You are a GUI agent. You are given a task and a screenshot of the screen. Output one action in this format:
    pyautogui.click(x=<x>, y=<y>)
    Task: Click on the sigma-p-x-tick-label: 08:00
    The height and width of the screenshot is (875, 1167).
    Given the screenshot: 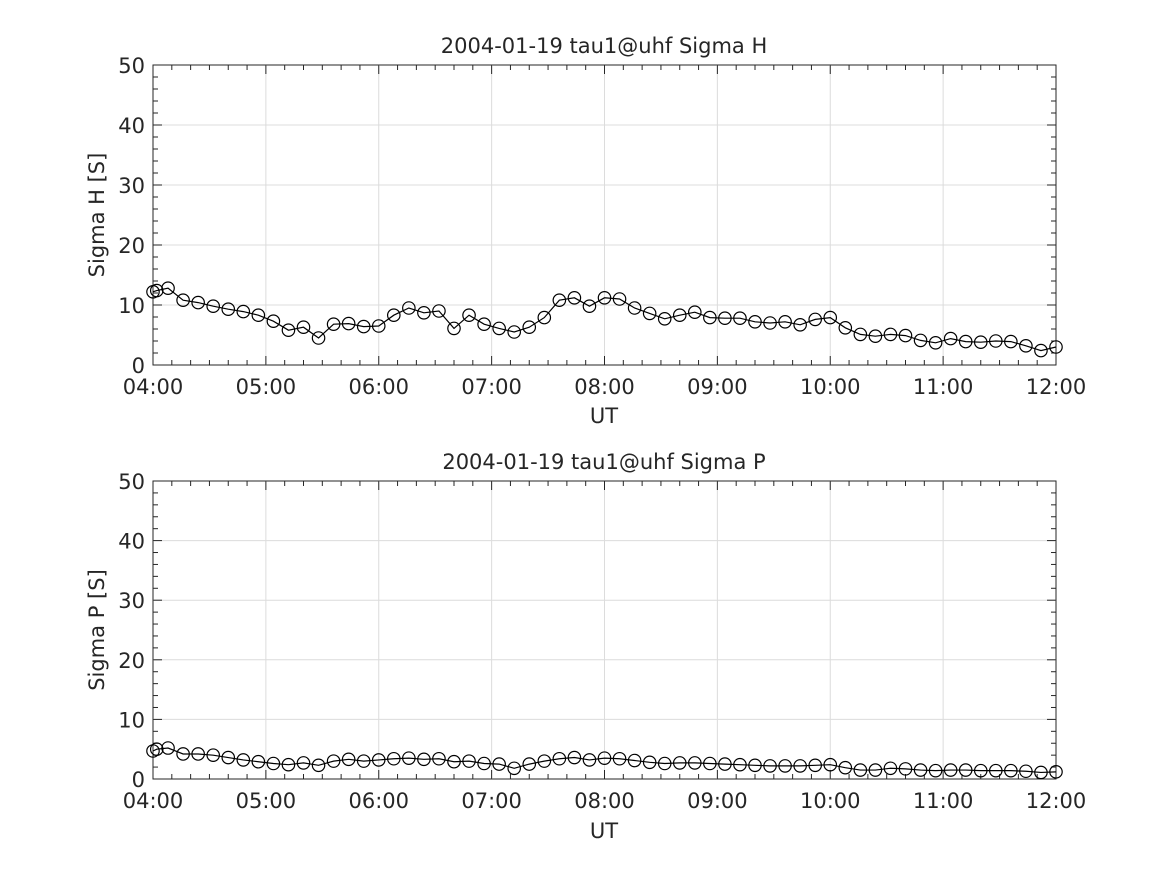 What is the action you would take?
    pyautogui.click(x=604, y=801)
    